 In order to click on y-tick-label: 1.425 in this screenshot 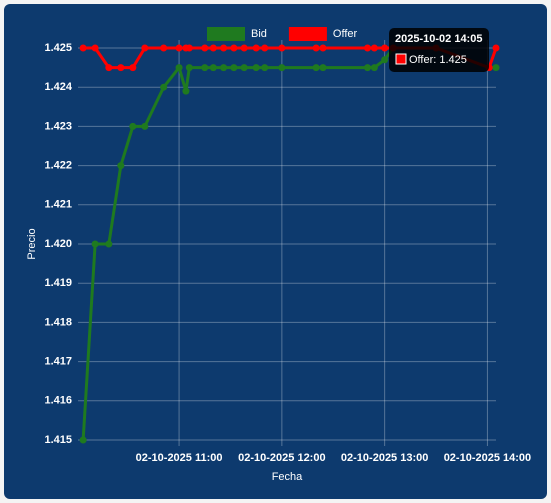, I will do `click(58, 48)`.